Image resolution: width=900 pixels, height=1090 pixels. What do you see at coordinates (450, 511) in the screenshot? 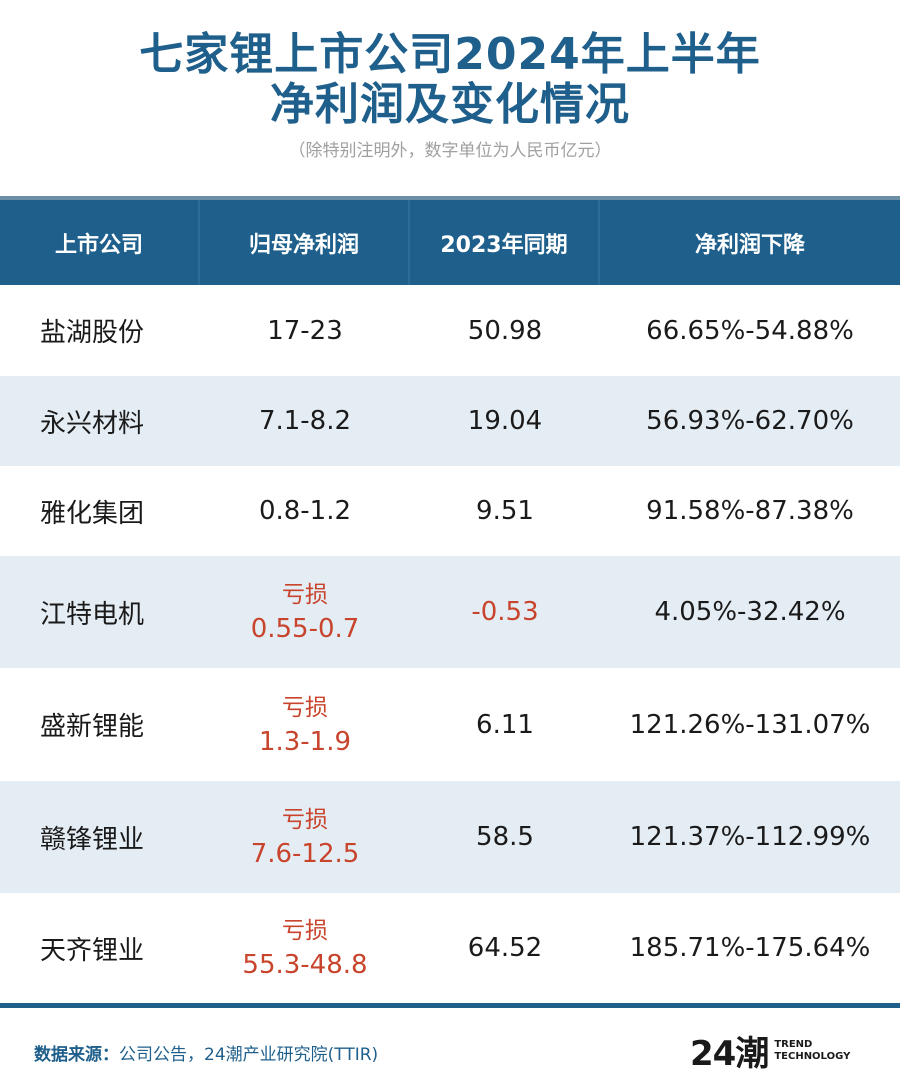
I see `table-row: 雅化集团 0.8-1.2 9.51 91.58%-87.38%` at bounding box center [450, 511].